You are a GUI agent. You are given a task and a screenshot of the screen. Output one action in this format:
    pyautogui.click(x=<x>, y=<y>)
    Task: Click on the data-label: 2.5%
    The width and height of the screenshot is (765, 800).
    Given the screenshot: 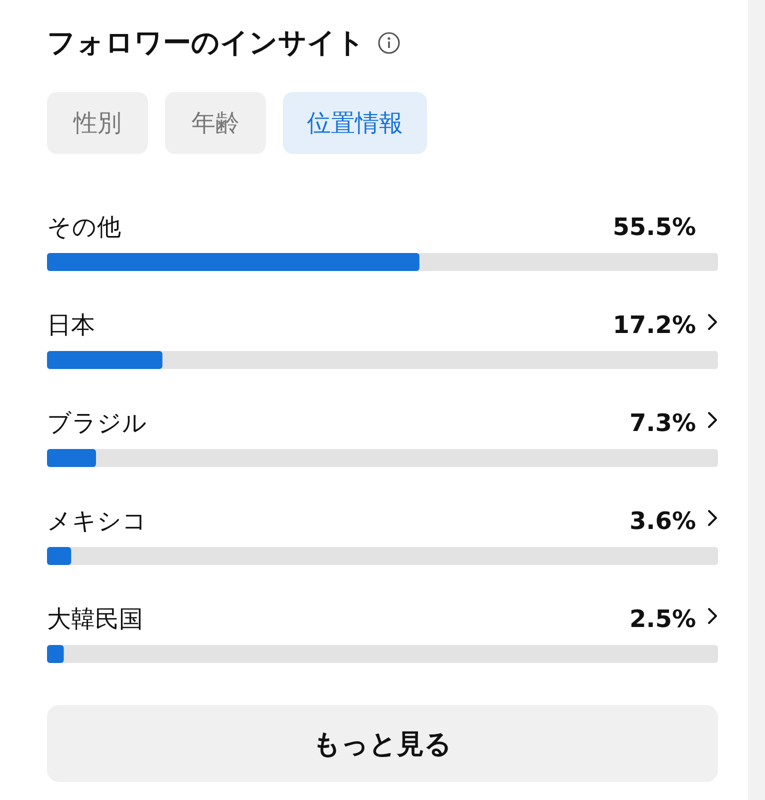 What is the action you would take?
    pyautogui.click(x=662, y=619)
    